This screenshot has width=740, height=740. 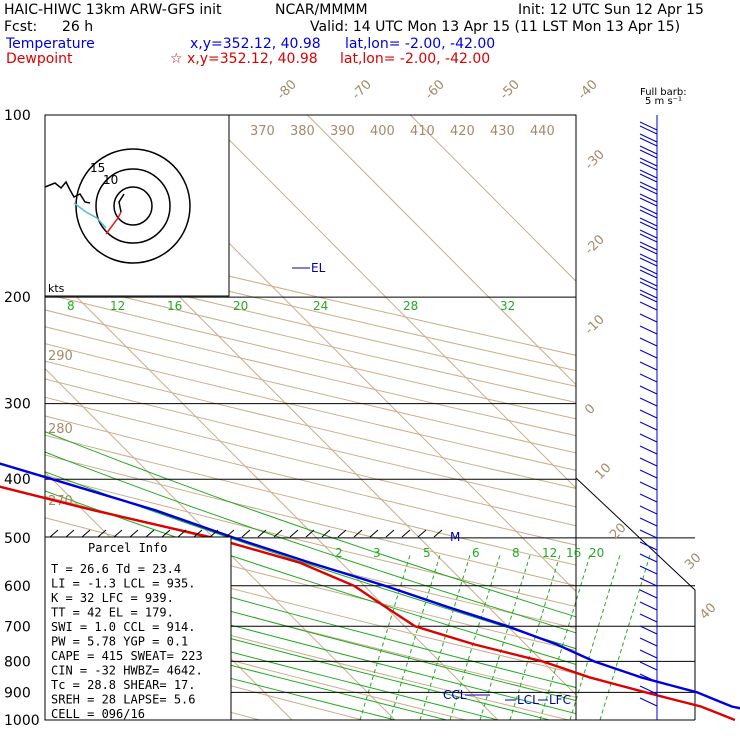 What do you see at coordinates (20, 27) in the screenshot?
I see `fcst-label: Fcst:` at bounding box center [20, 27].